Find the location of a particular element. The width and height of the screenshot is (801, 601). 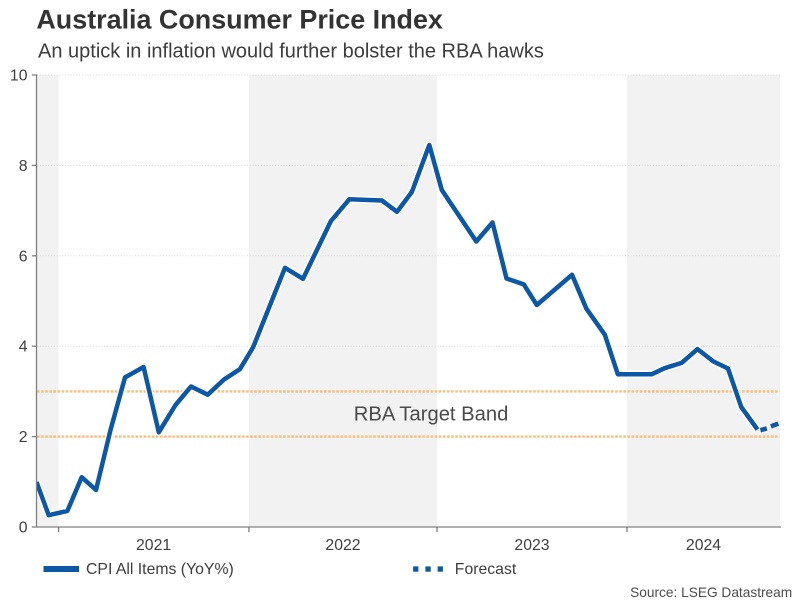

svg-text: CPI All Items (YoY%) is located at coordinates (160, 569).